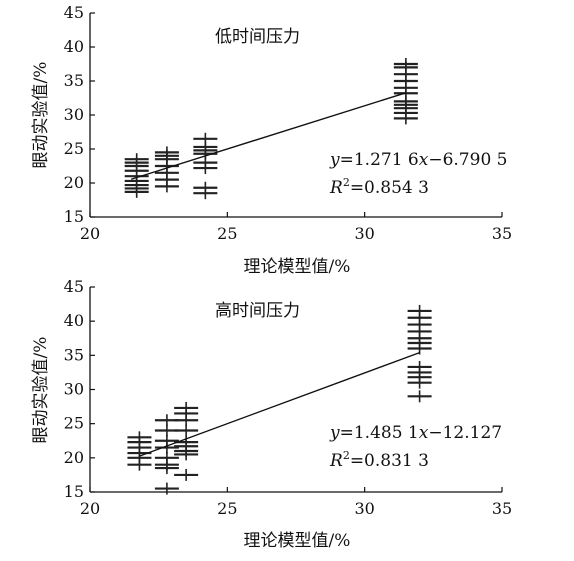 The image size is (574, 561). I want to click on panel-annotation: 低时间压力, so click(257, 37).